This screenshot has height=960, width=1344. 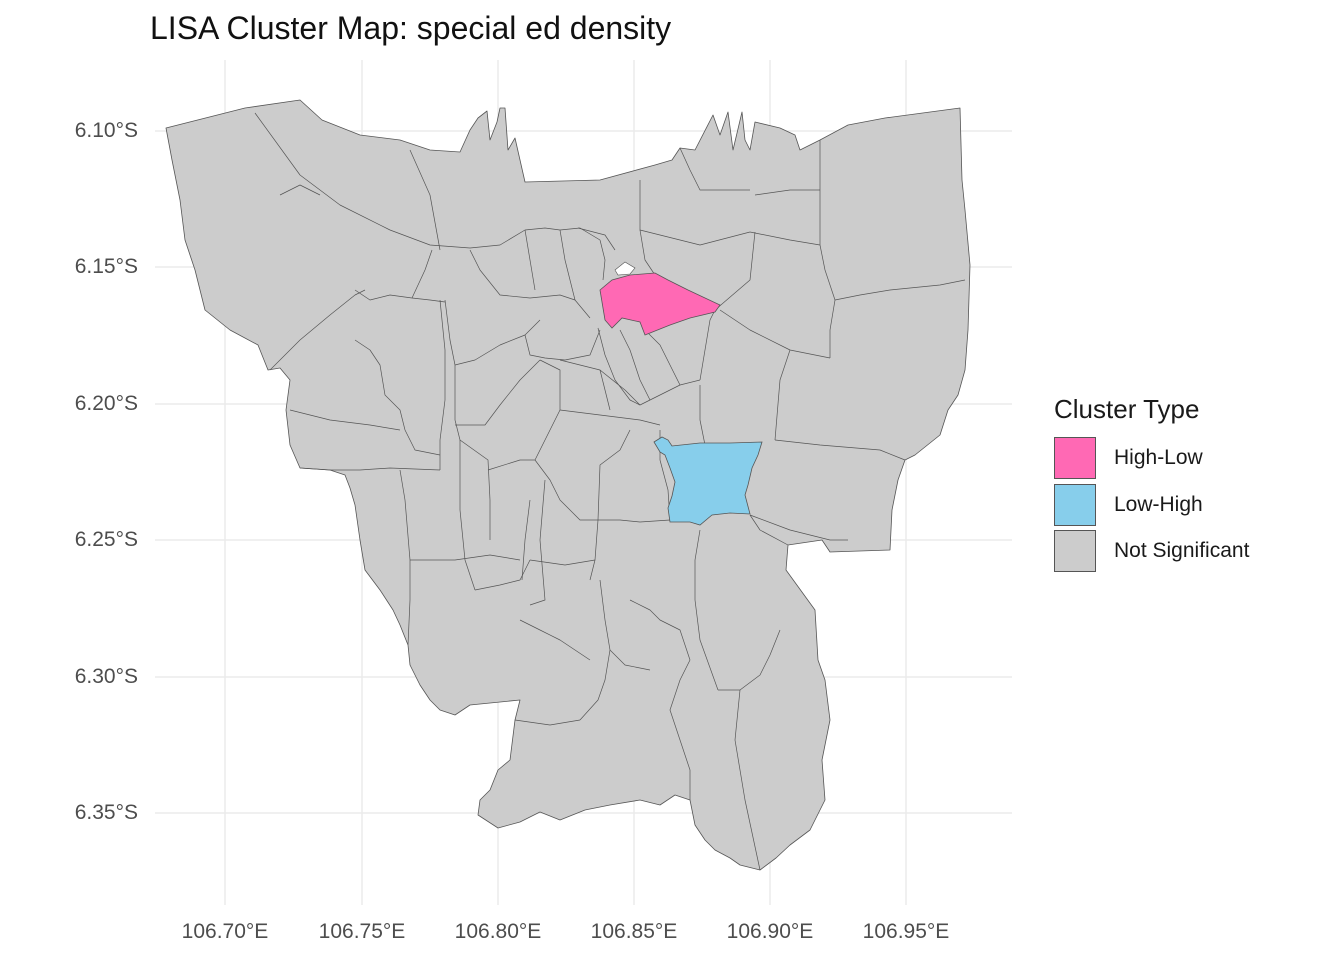 What do you see at coordinates (708, 481) in the screenshot?
I see `region-low-high` at bounding box center [708, 481].